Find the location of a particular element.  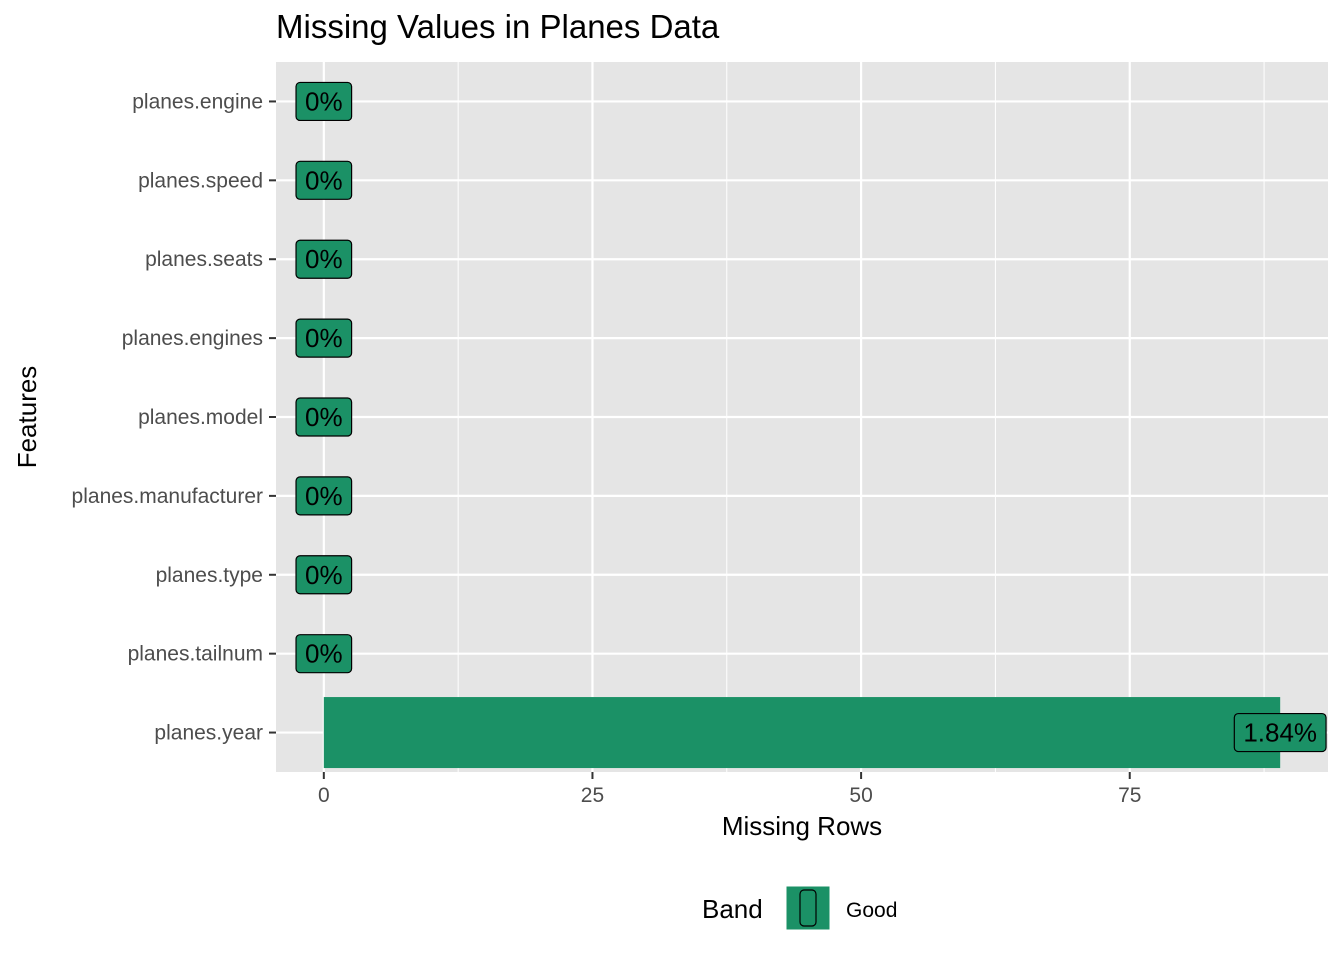

data-label-planes-tailnum: 0% is located at coordinates (324, 654).